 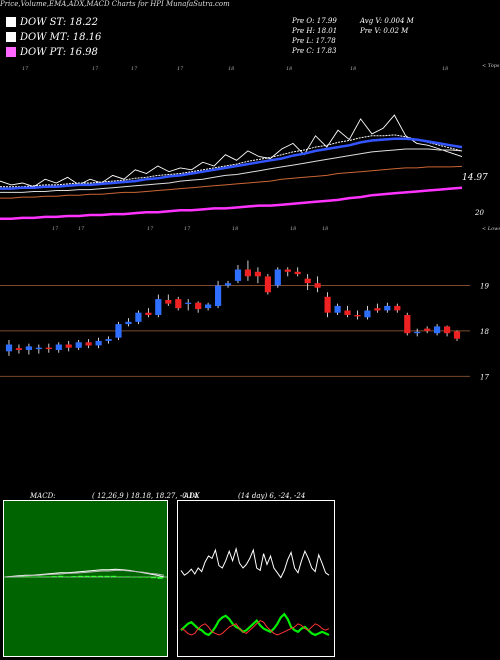 What do you see at coordinates (491, 229) in the screenshot?
I see `candle-lows-label: < Lows` at bounding box center [491, 229].